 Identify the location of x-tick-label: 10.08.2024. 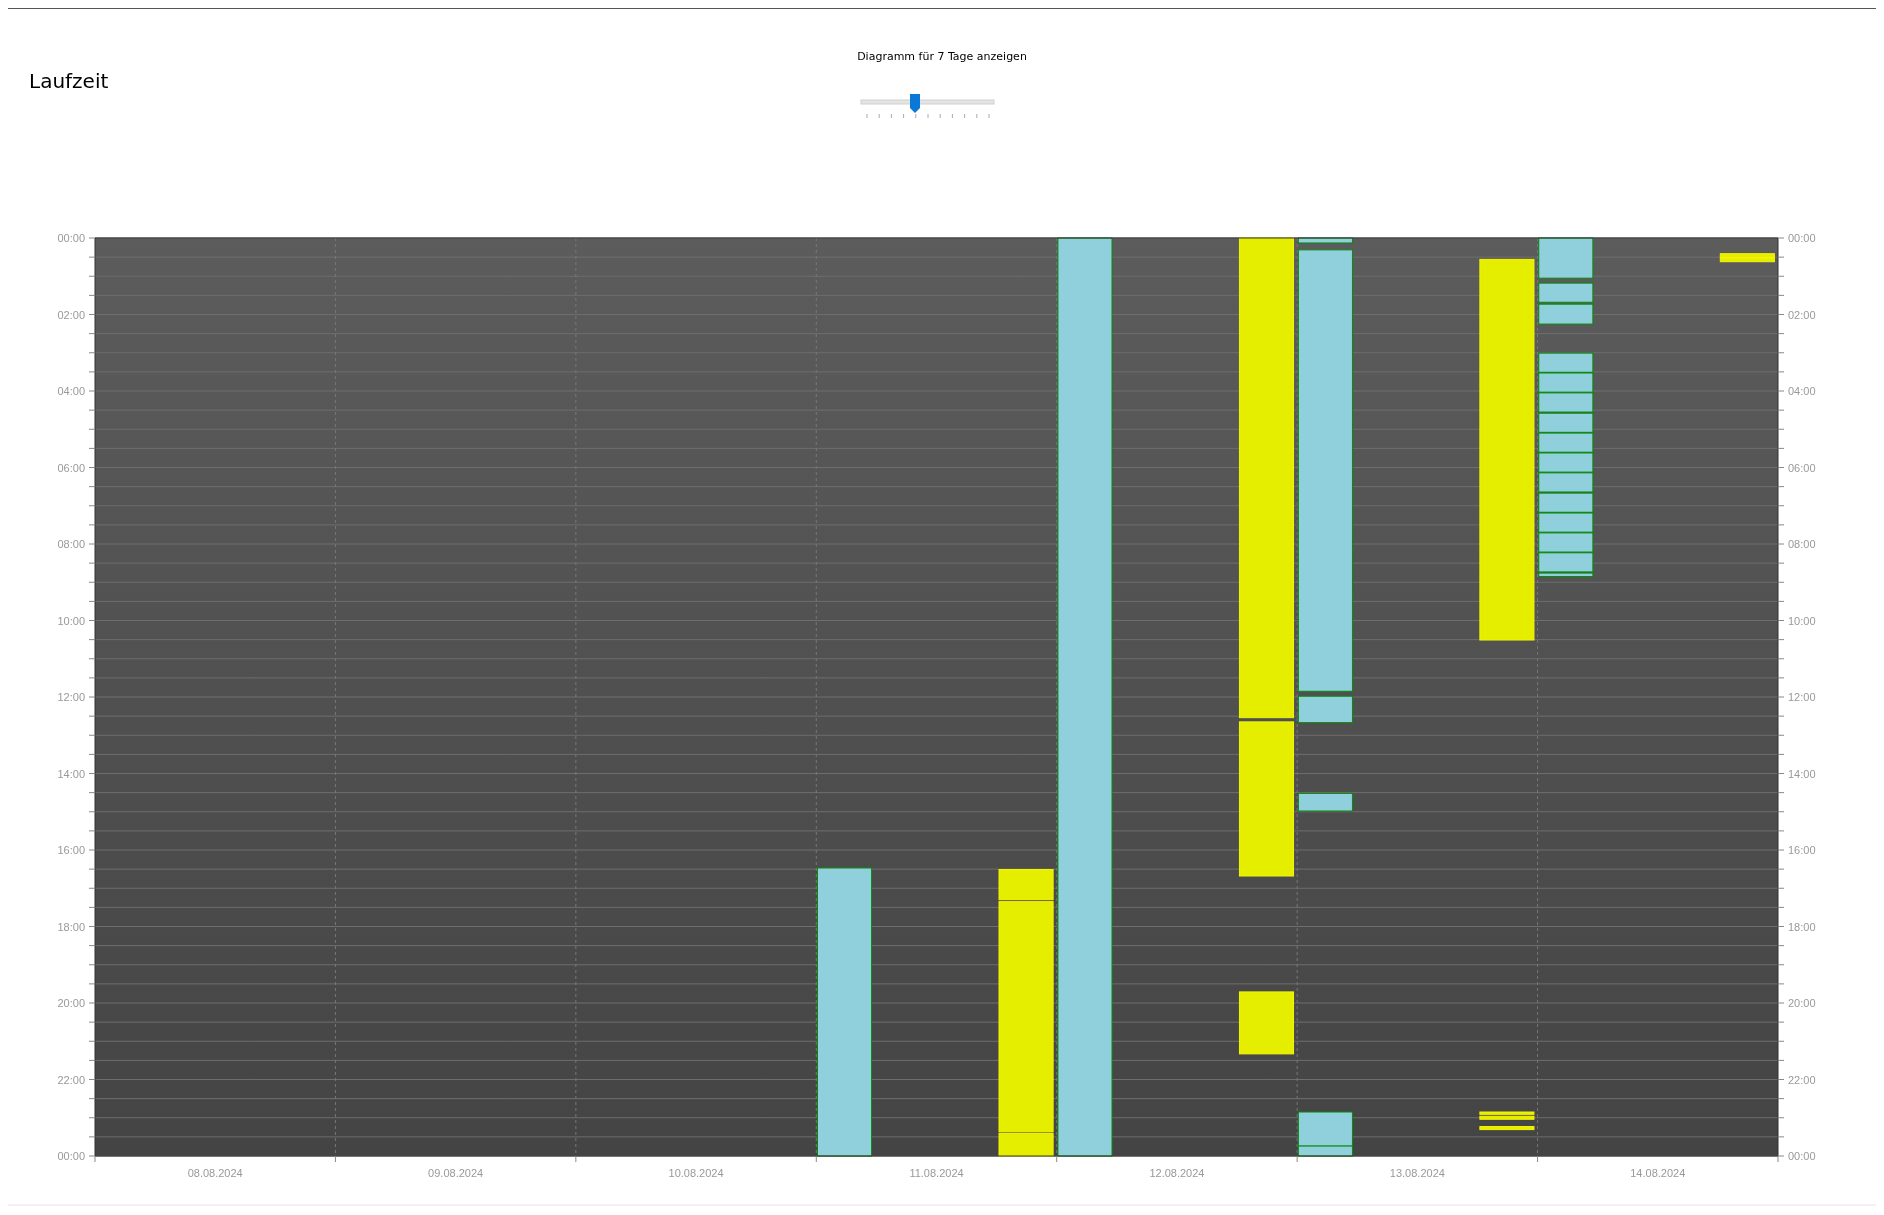
(696, 1173).